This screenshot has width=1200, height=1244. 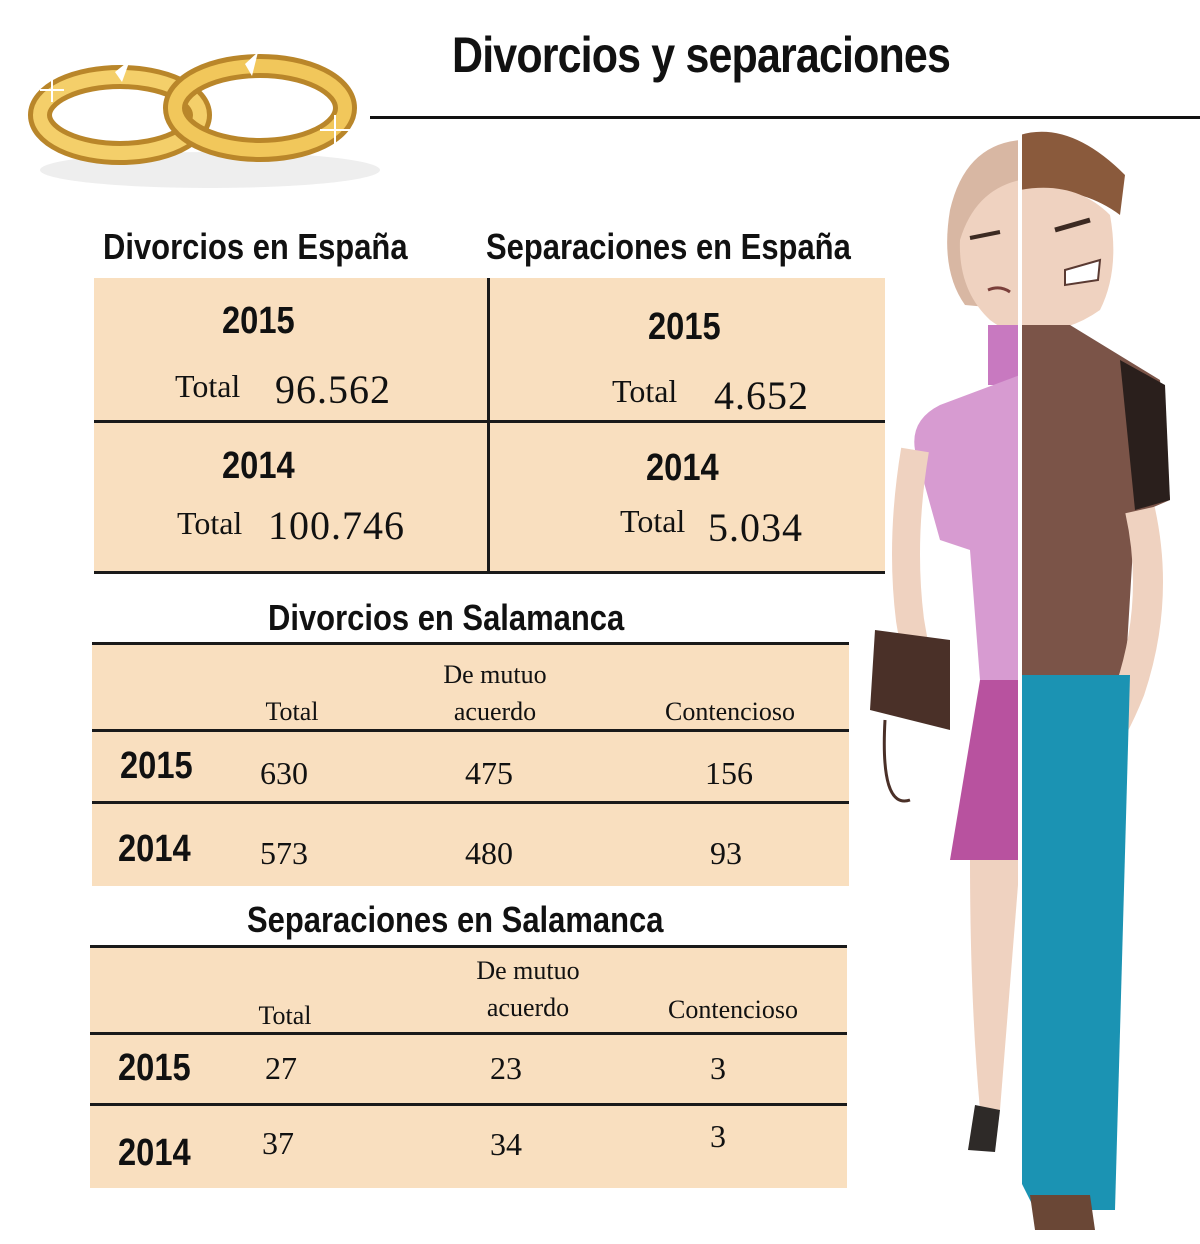 What do you see at coordinates (333, 389) in the screenshot?
I see `spain-divorces-total-2015: 96.562` at bounding box center [333, 389].